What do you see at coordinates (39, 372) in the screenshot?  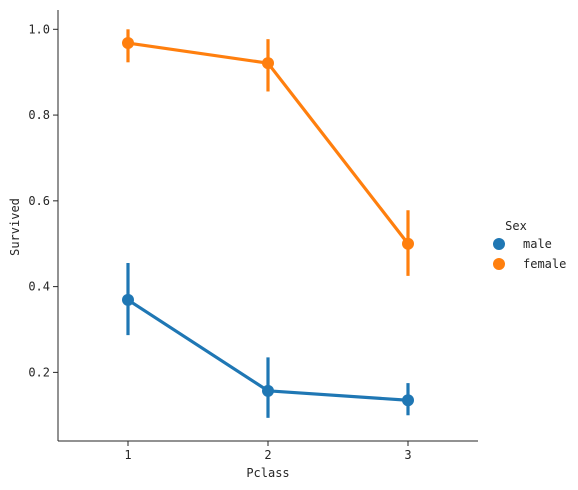 I see `y-tick-label: 0.2` at bounding box center [39, 372].